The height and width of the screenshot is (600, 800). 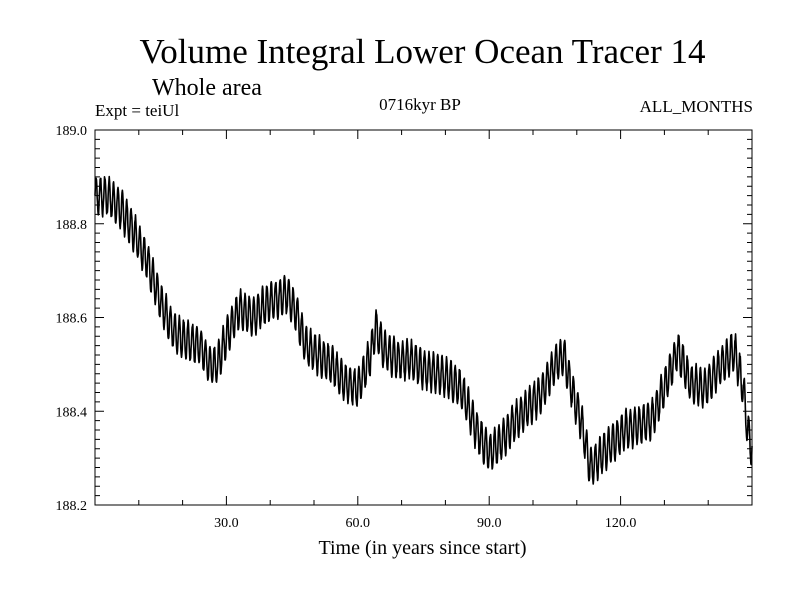 I want to click on x-tick-label: 30.0, so click(x=226, y=523).